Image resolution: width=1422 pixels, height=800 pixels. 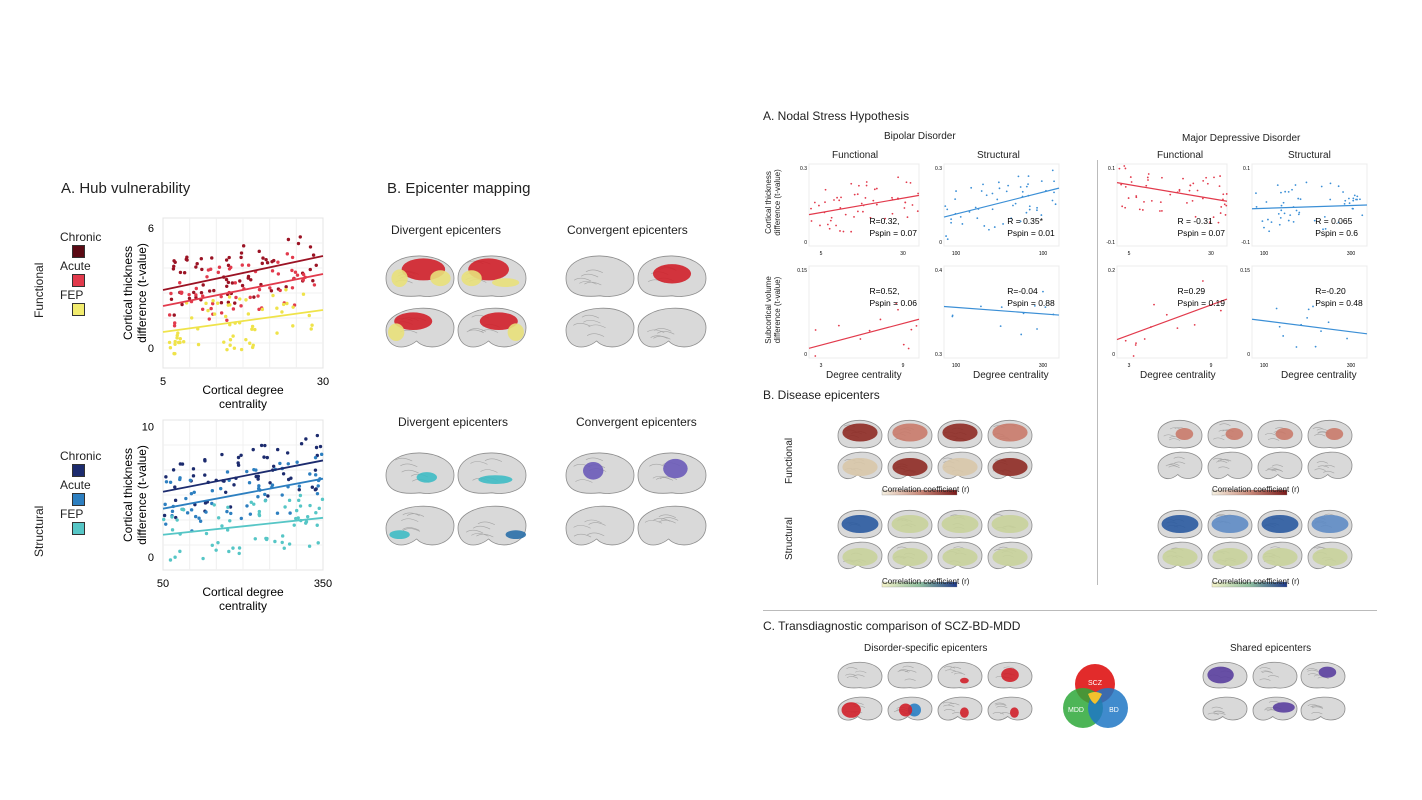 I want to click on legend-swatch-chronic, so click(x=78, y=470).